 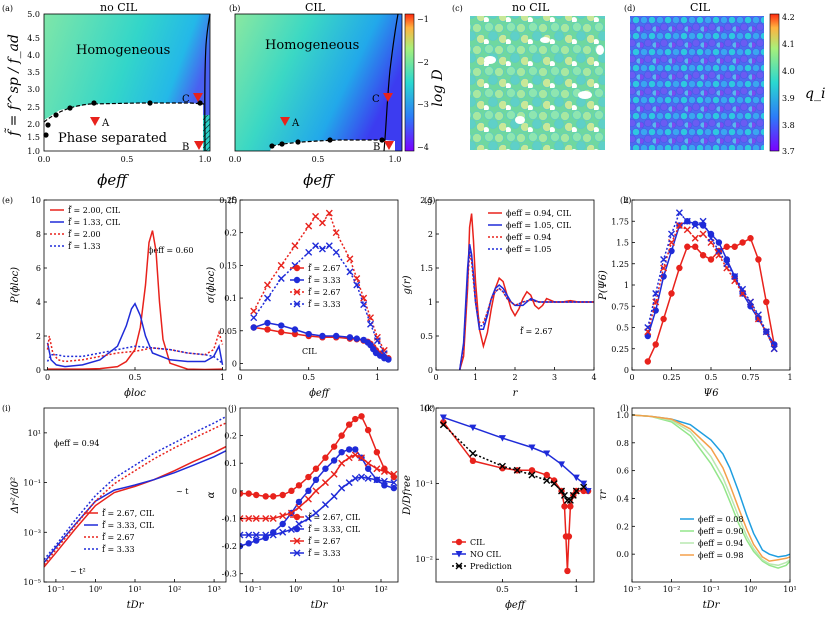 I want to click on x-tick-label: 2, so click(x=514, y=377).